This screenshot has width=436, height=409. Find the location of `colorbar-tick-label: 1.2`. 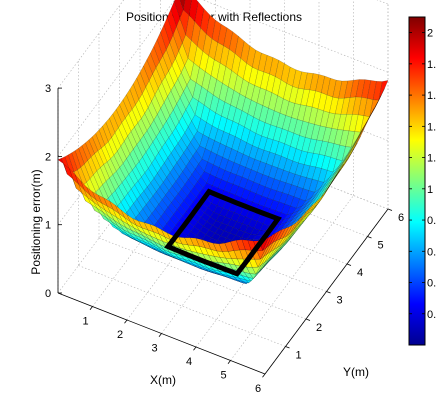

colorbar-tick-label: 1.2 is located at coordinates (431, 159).